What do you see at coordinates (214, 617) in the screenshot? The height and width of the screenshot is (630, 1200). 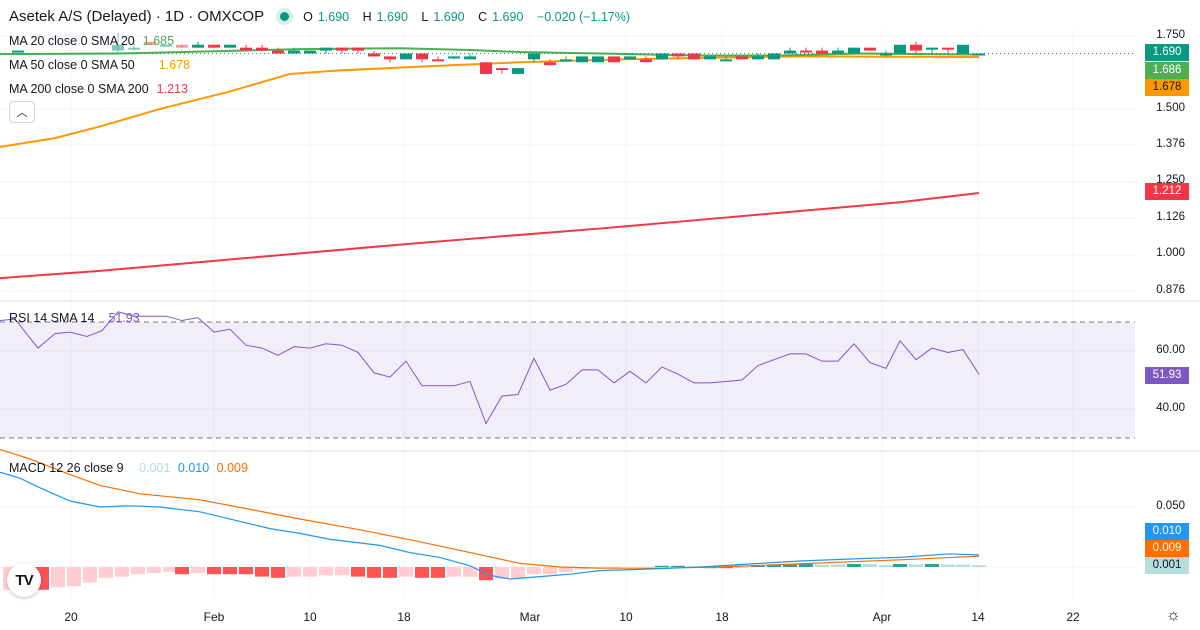 I see `time-axis-label: Feb` at bounding box center [214, 617].